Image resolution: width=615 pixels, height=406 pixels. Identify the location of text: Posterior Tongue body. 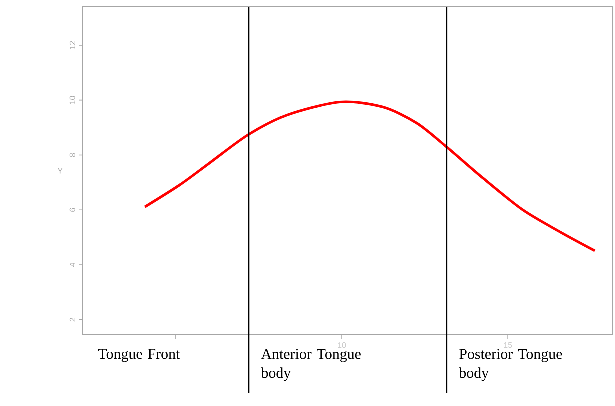
(510, 365).